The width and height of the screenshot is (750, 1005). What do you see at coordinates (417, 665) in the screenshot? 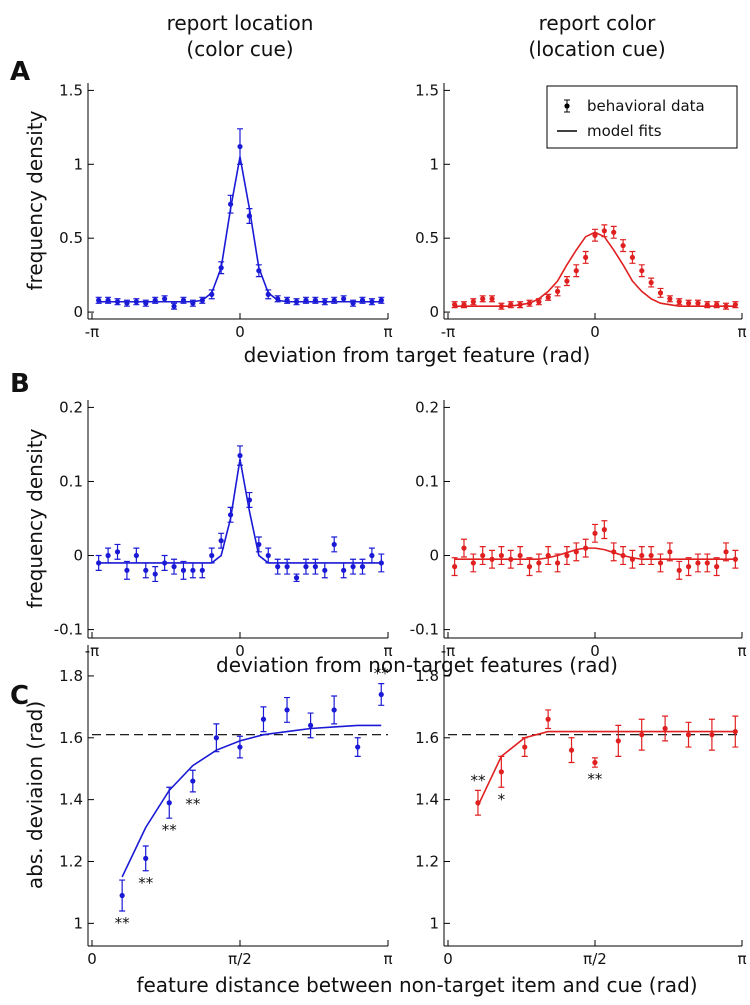
I see `x-axis-title: deviation from non-target features (rad)` at bounding box center [417, 665].